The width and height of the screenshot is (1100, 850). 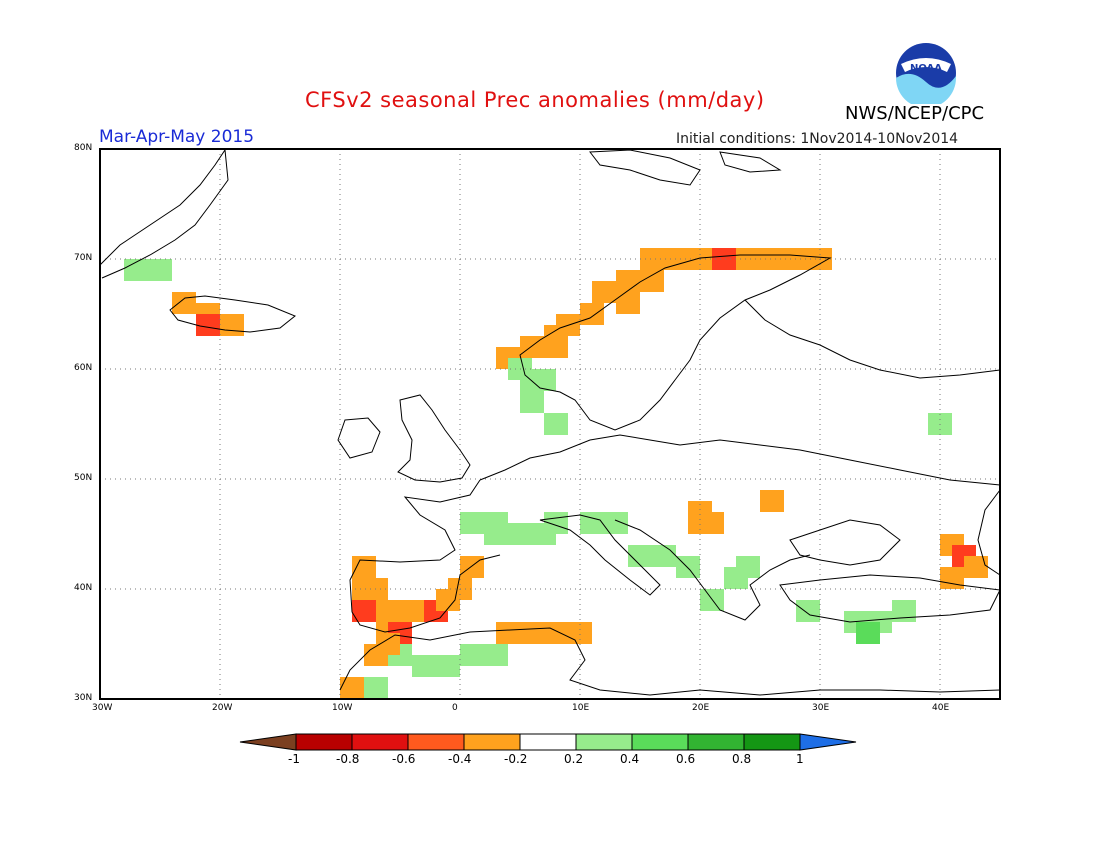 I want to click on colorbar-low-arrow, so click(x=268, y=742).